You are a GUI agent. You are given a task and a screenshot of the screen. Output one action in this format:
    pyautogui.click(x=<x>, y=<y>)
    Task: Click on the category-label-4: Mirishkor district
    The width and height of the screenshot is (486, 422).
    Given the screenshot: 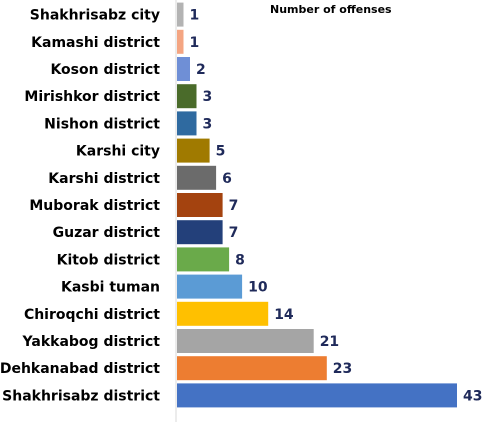 What is the action you would take?
    pyautogui.click(x=92, y=97)
    